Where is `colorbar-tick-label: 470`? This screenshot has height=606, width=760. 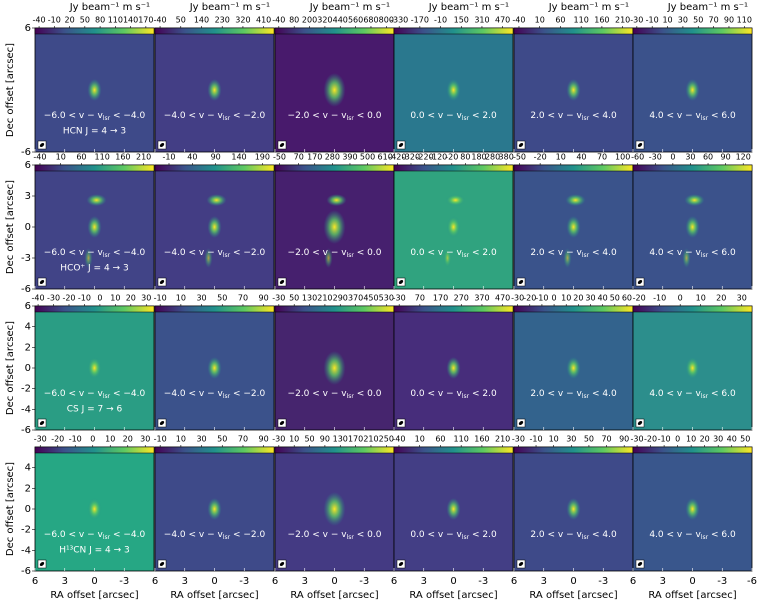
colorbar-tick-label: 470 is located at coordinates (502, 298).